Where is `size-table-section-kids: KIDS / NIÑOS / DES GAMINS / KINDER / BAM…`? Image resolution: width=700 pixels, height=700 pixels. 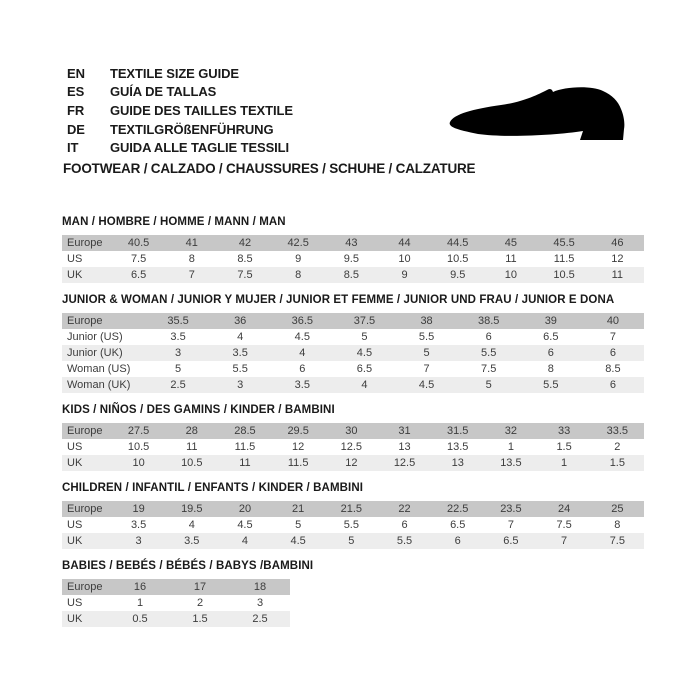 size-table-section-kids: KIDS / NIÑOS / DES GAMINS / KINDER / BAM… is located at coordinates (353, 437).